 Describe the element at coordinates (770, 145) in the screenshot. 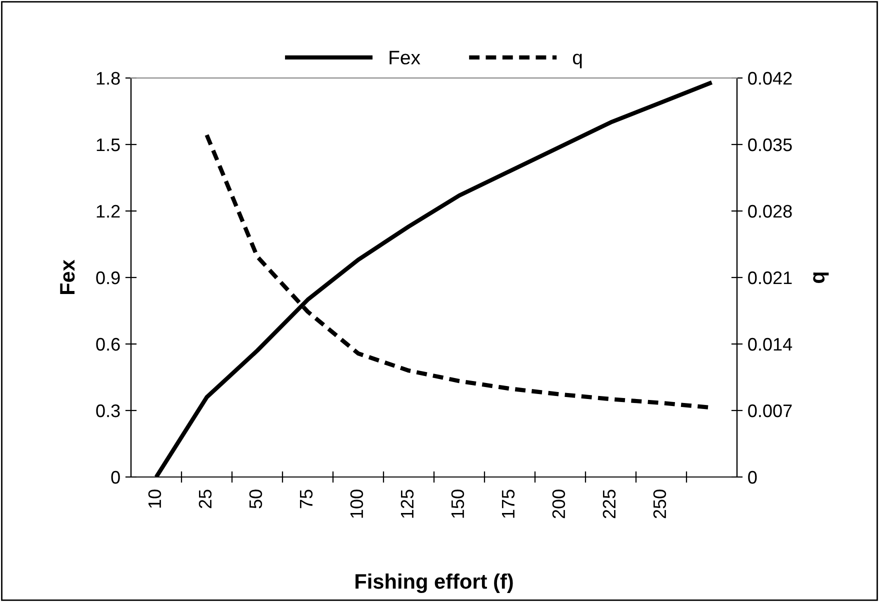

I see `y2-tick-label: 0.035` at that location.